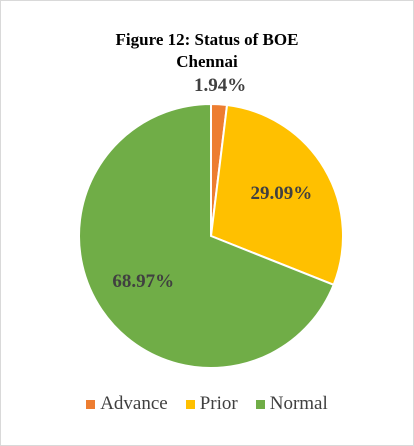  What do you see at coordinates (143, 281) in the screenshot?
I see `data-label: 68.97%` at bounding box center [143, 281].